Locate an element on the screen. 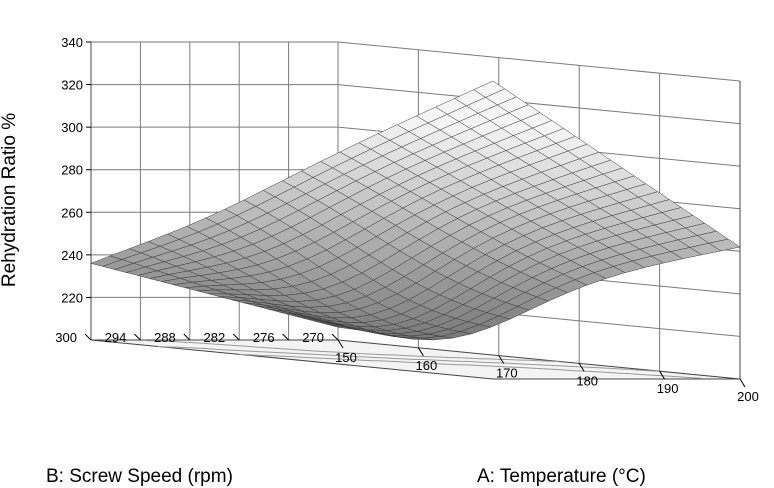 This screenshot has height=488, width=774. z-tick-label: 280 is located at coordinates (72, 170).